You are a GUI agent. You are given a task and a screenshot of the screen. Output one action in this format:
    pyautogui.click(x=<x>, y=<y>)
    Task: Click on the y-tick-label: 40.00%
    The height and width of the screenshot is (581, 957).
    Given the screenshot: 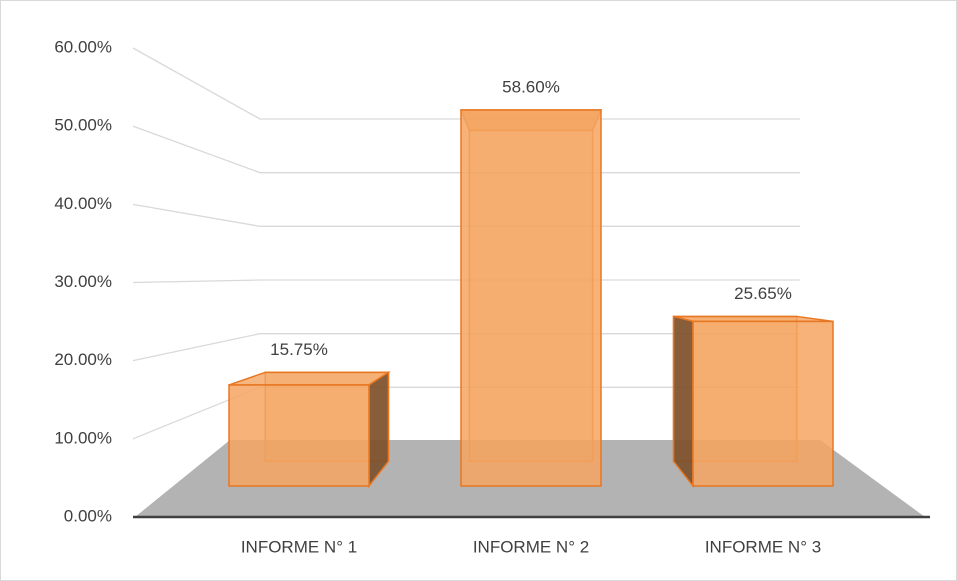 What is the action you would take?
    pyautogui.click(x=83, y=203)
    